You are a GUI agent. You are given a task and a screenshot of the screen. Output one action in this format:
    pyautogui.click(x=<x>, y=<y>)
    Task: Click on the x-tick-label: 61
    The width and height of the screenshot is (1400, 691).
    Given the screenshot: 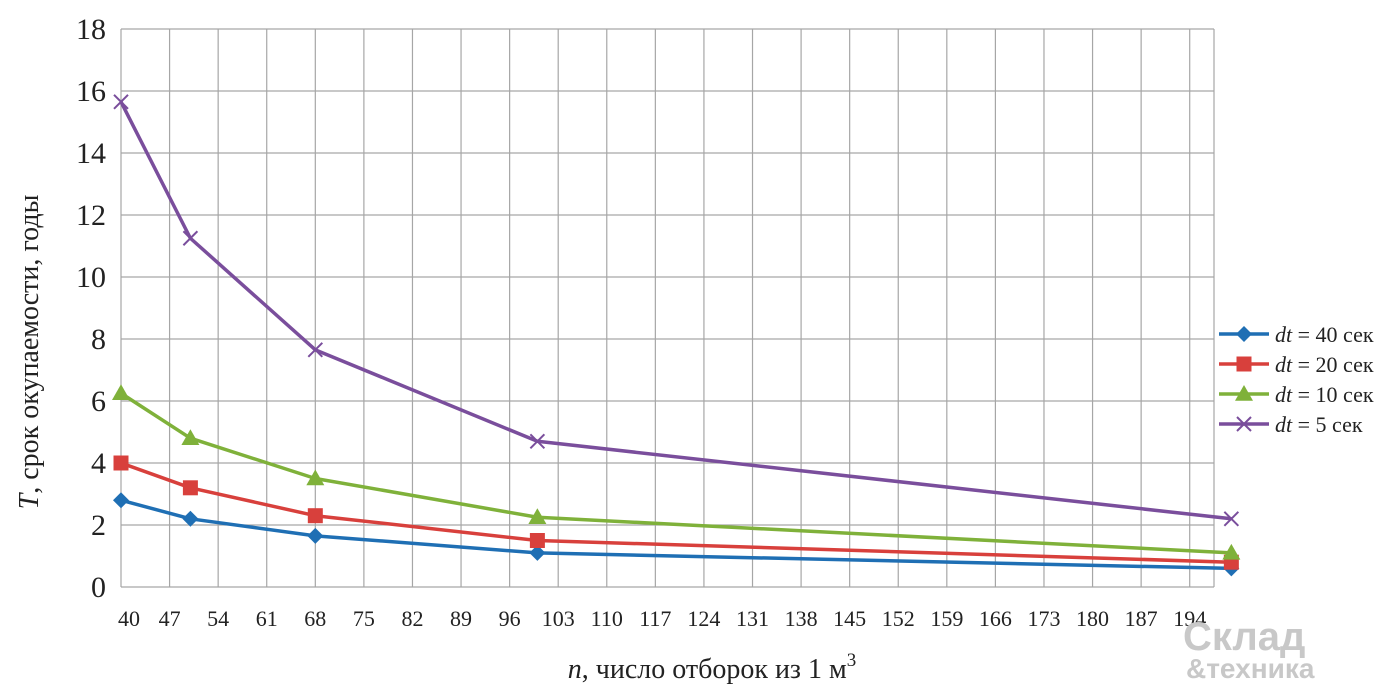 What is the action you would take?
    pyautogui.click(x=267, y=618)
    